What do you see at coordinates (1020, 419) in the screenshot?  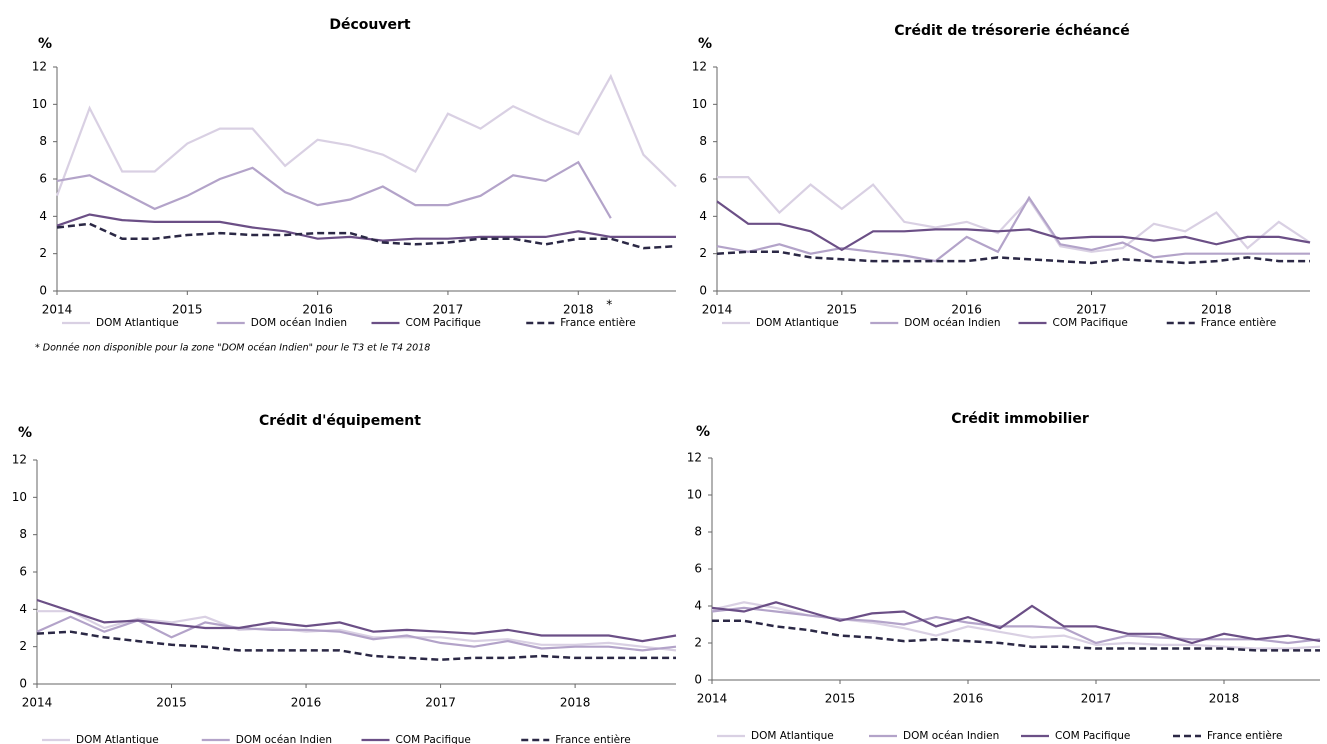 I see `chart-title: Crédit immobilier` at bounding box center [1020, 419].